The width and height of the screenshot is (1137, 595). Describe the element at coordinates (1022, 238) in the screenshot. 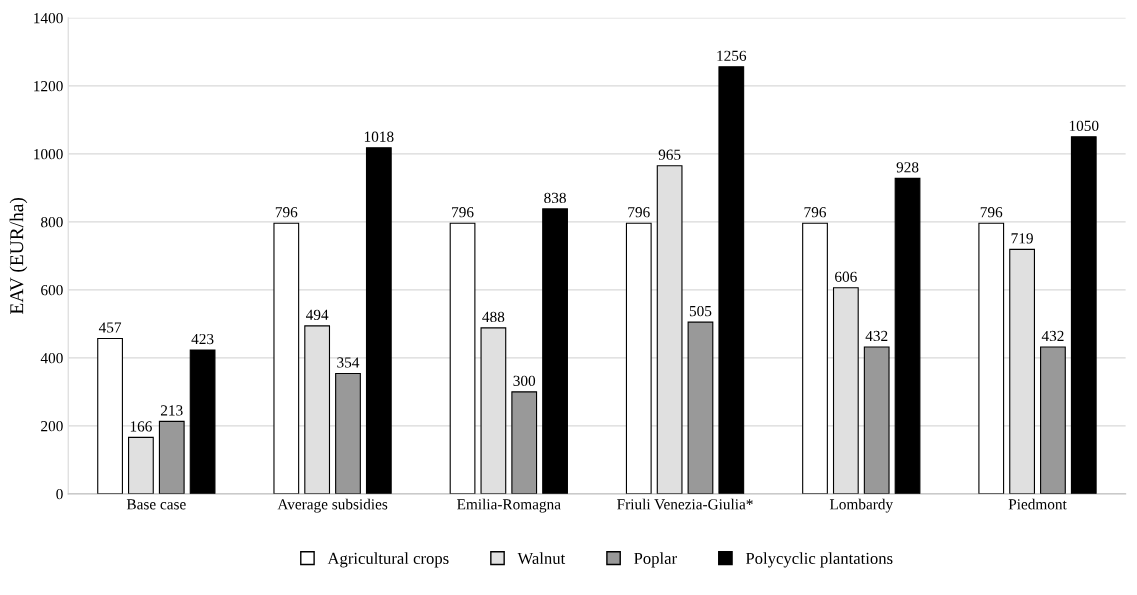

I see `data-label: 719` at that location.